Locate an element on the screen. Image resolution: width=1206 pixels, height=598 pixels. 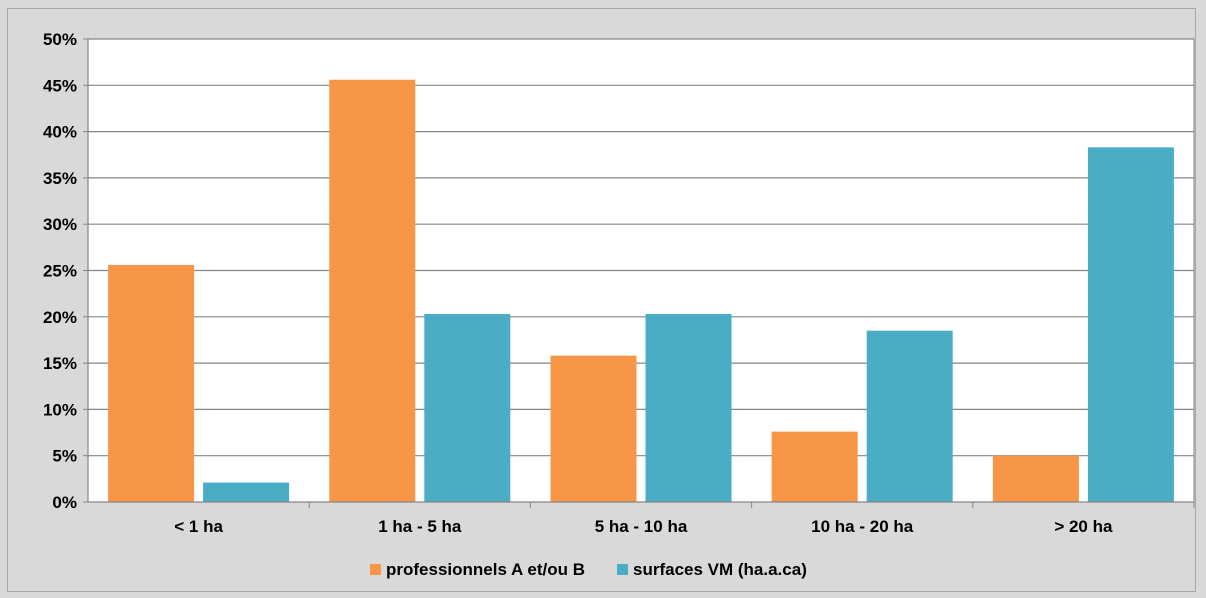
x-category-label: < 1 ha is located at coordinates (198, 526).